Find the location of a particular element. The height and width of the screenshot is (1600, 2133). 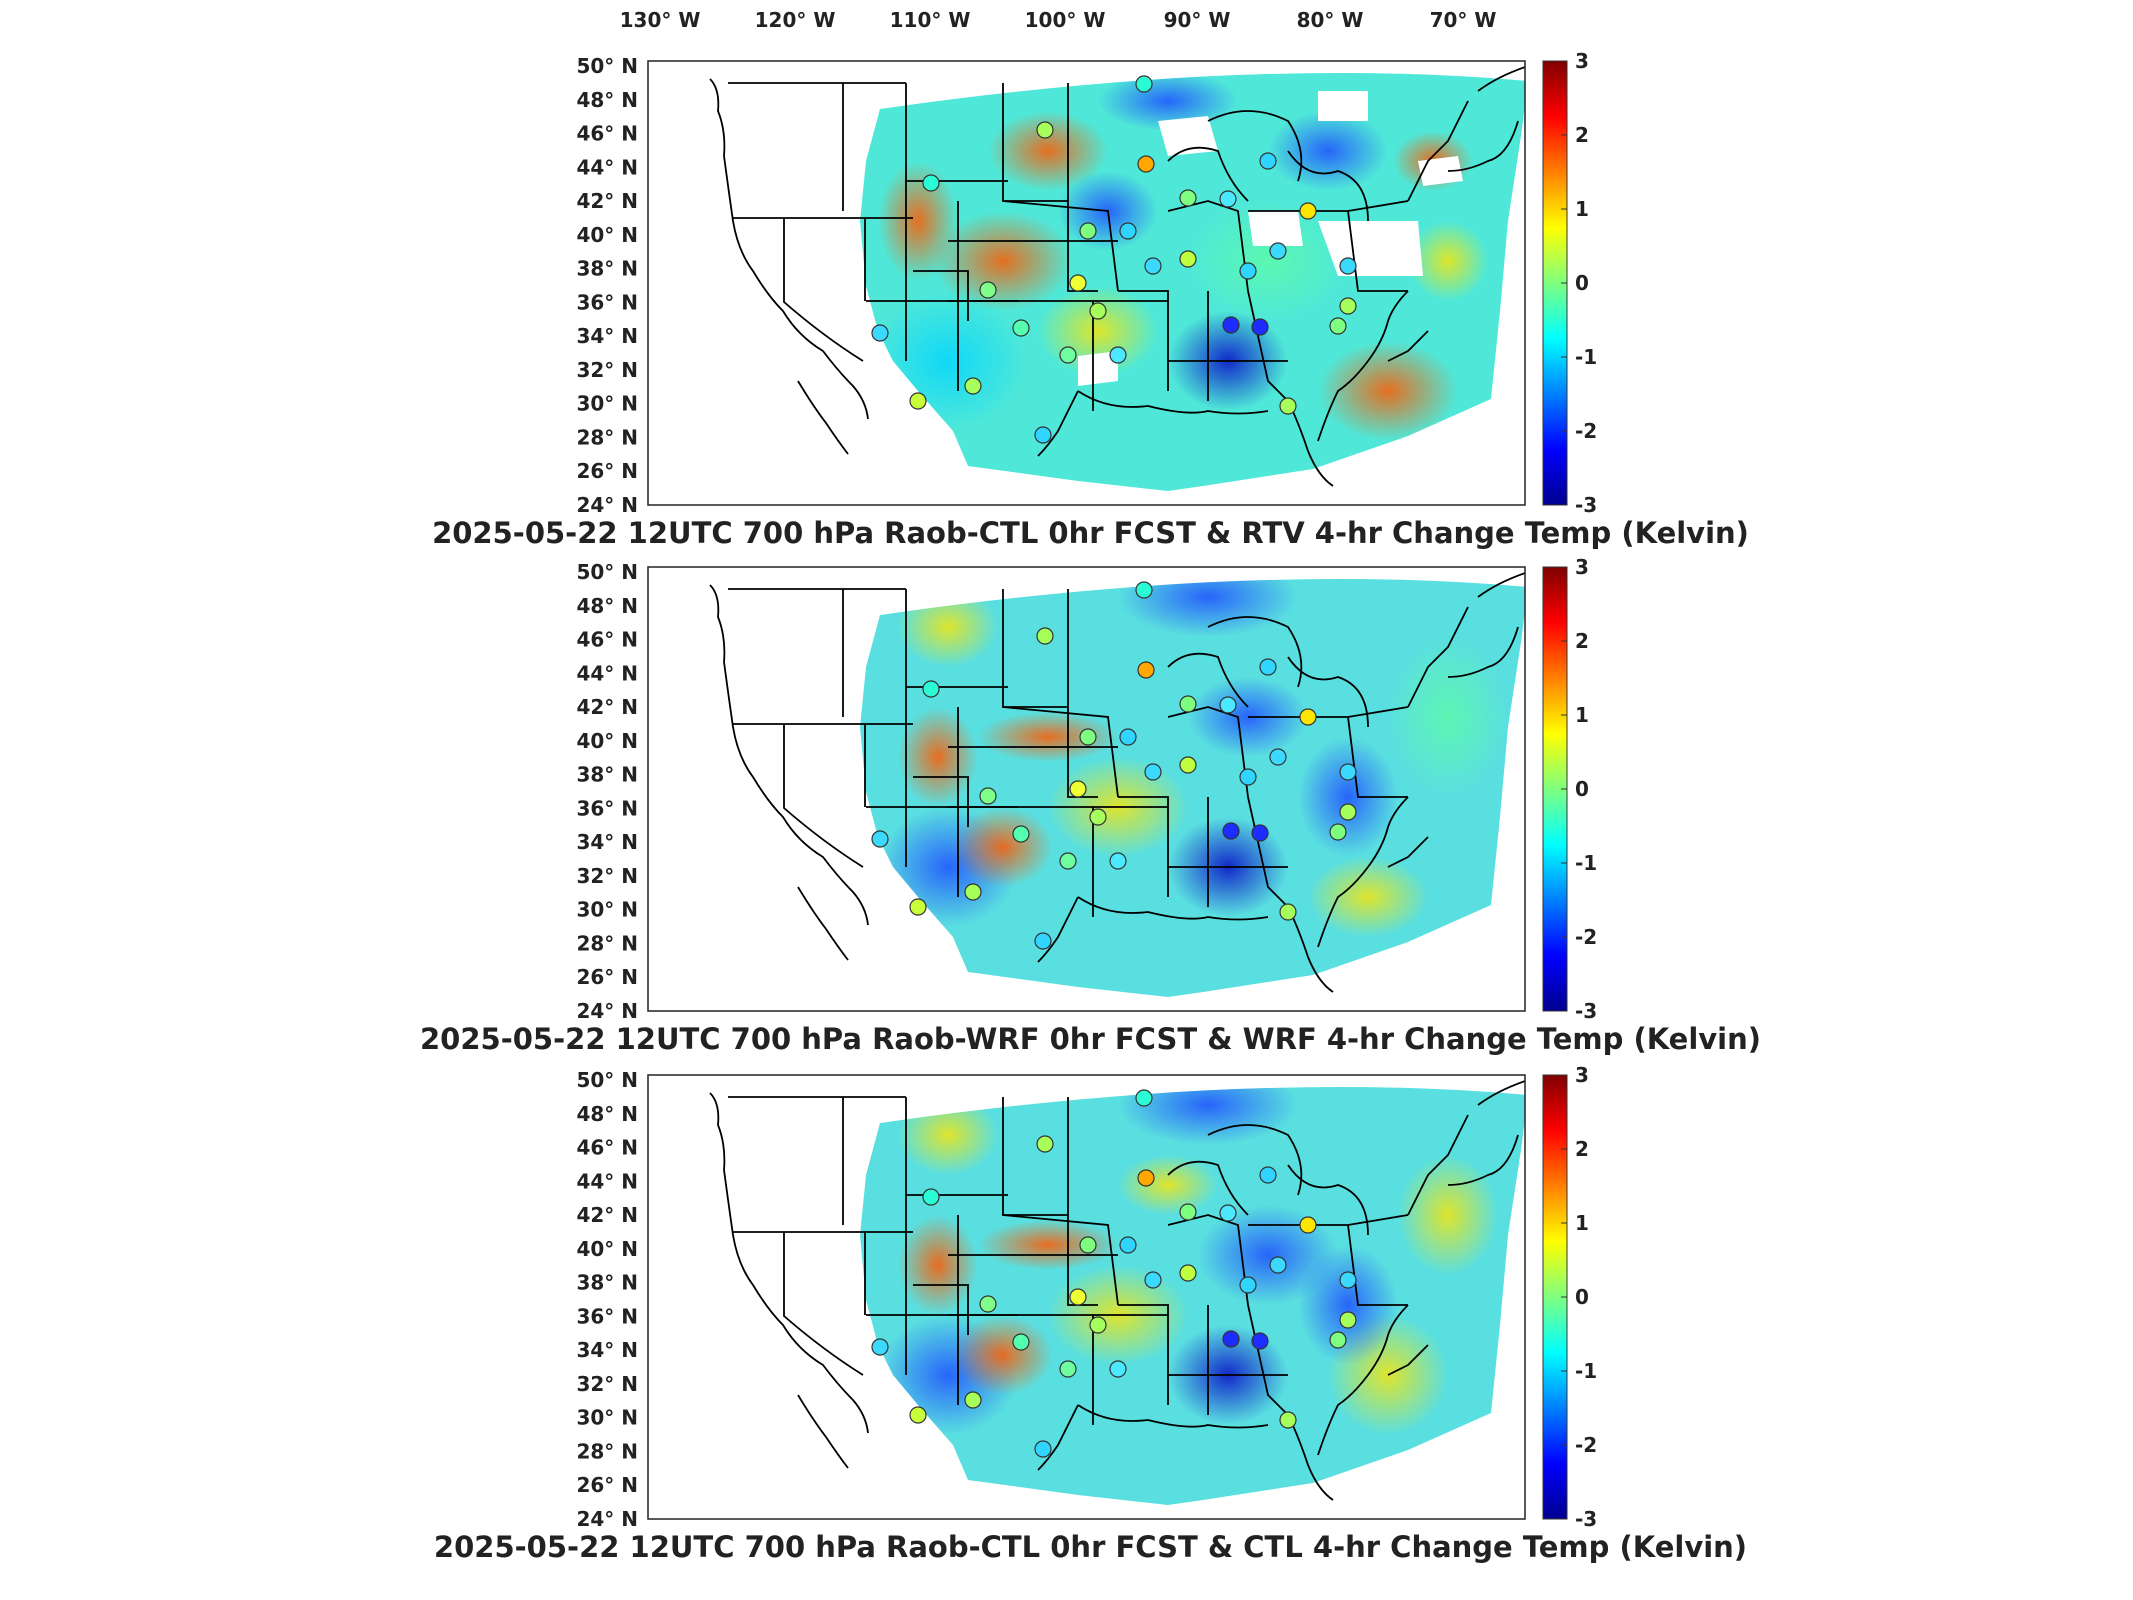

colorbar-tick-label: 0 is located at coordinates (1582, 789).